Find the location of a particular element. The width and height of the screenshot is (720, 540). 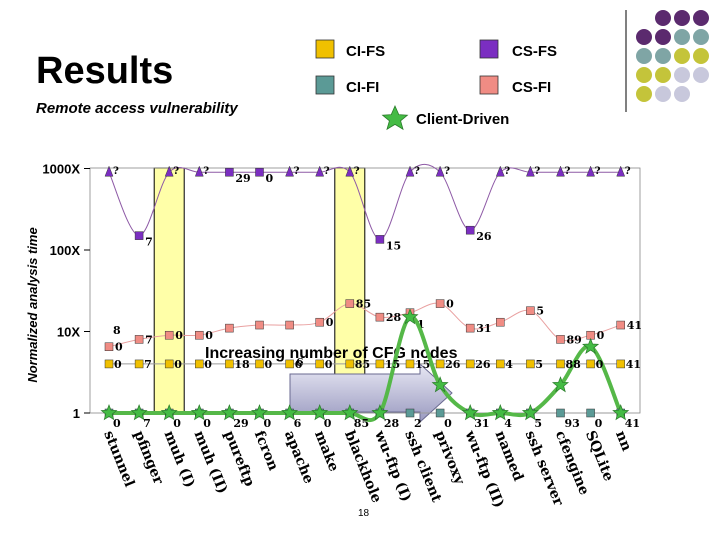

x-tick-label: apache is located at coordinates (299, 458).